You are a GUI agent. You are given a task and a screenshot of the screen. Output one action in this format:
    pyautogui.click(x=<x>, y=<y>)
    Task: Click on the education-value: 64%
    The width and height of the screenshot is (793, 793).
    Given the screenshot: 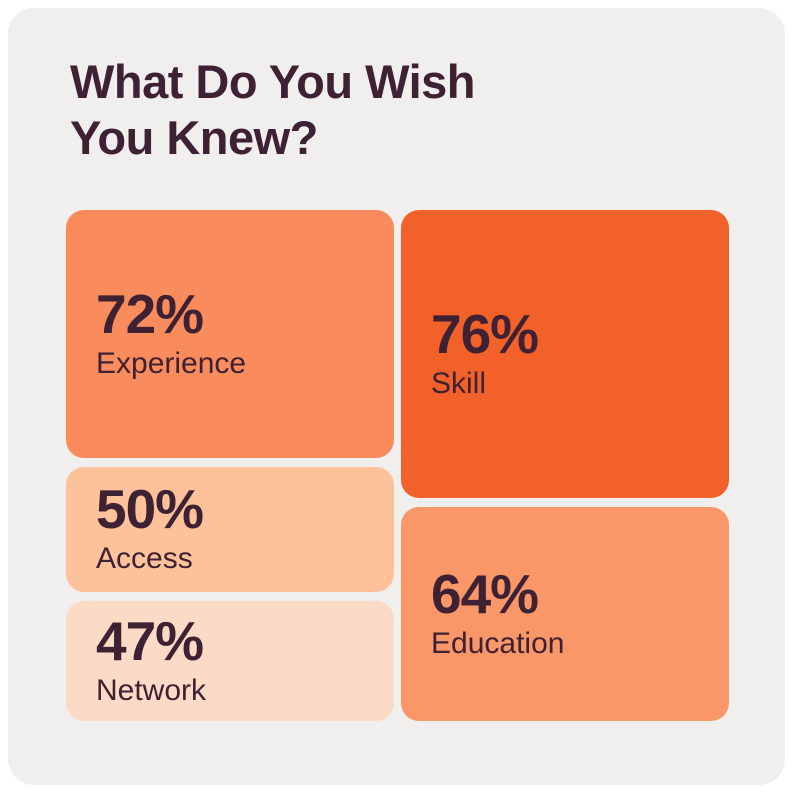 What is the action you would take?
    pyautogui.click(x=485, y=593)
    